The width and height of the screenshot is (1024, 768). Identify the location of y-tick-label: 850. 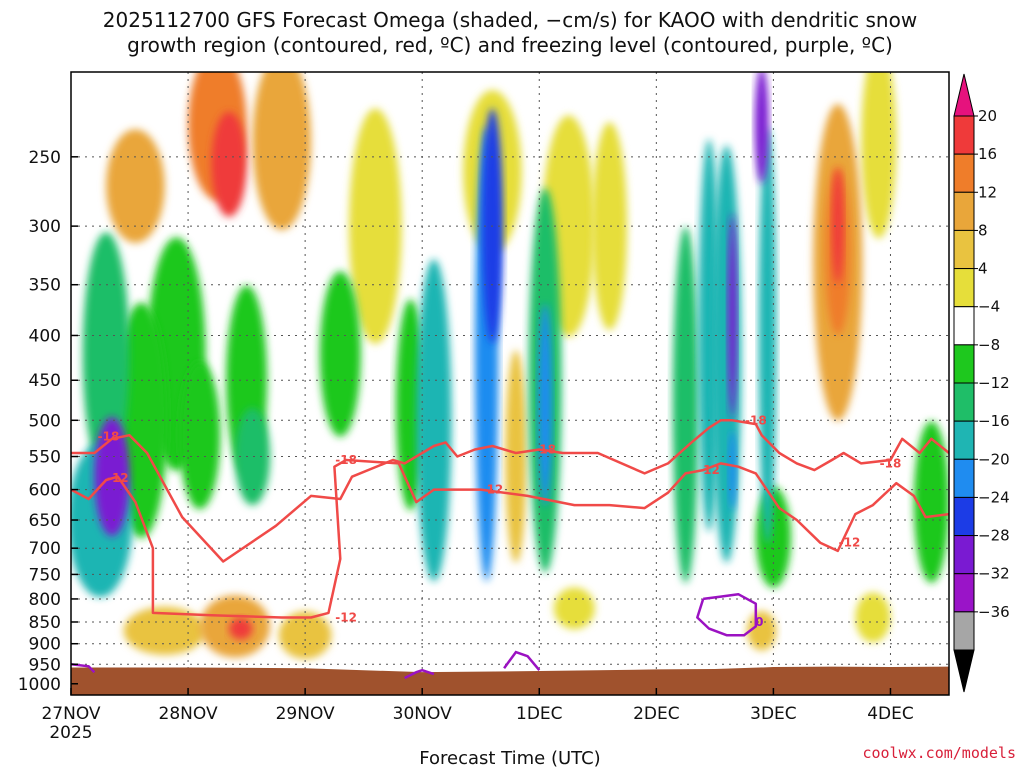
(45, 623).